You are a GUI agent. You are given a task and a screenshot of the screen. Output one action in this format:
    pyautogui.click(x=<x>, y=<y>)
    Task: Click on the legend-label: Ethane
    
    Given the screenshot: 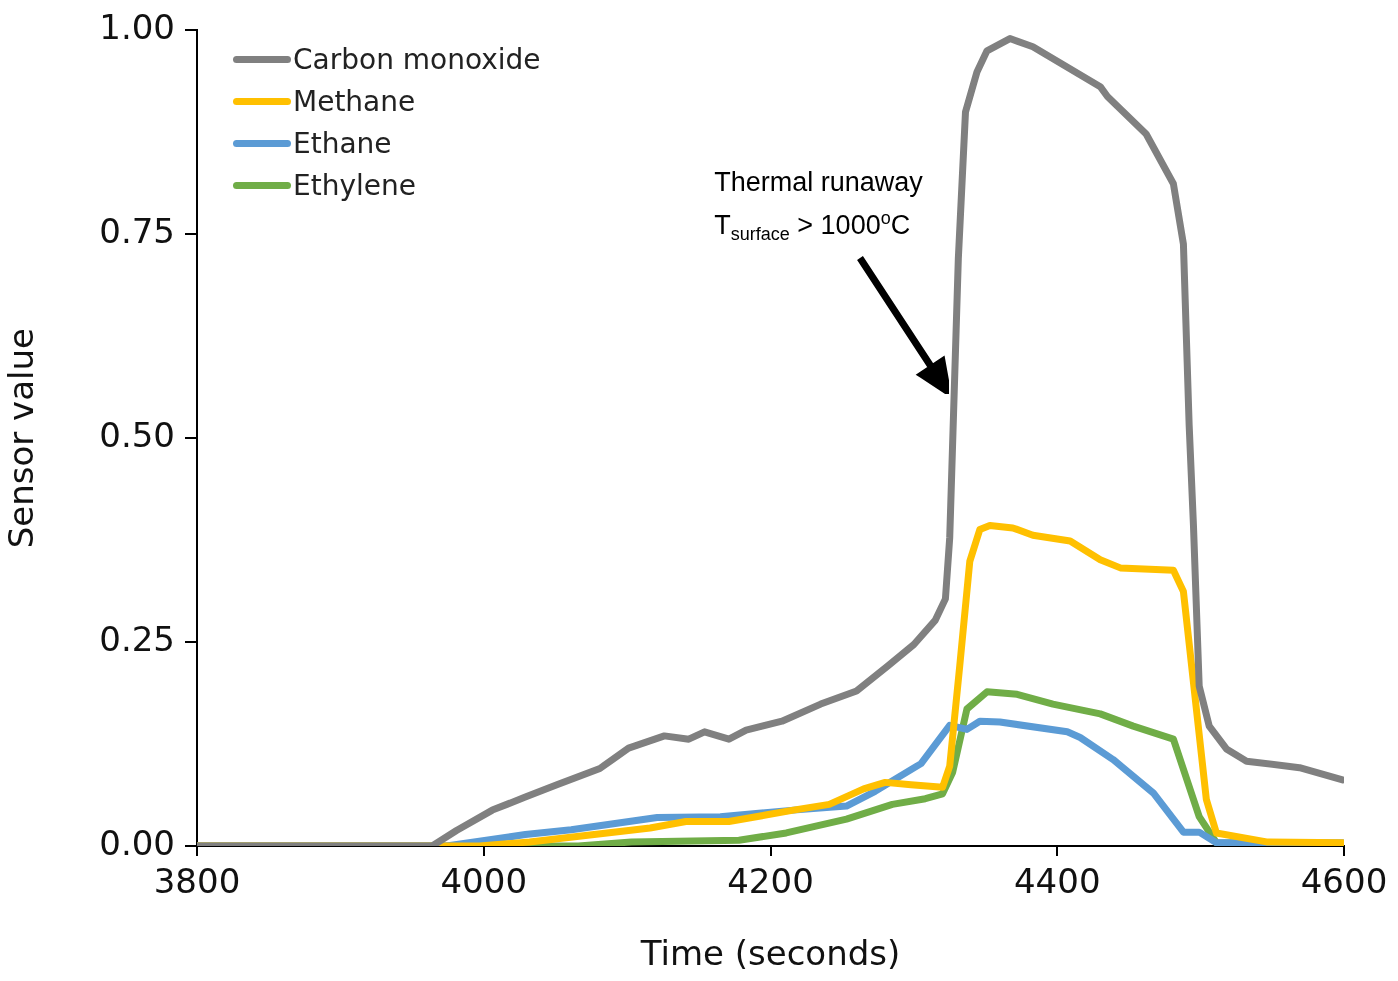 What is the action you would take?
    pyautogui.click(x=342, y=143)
    